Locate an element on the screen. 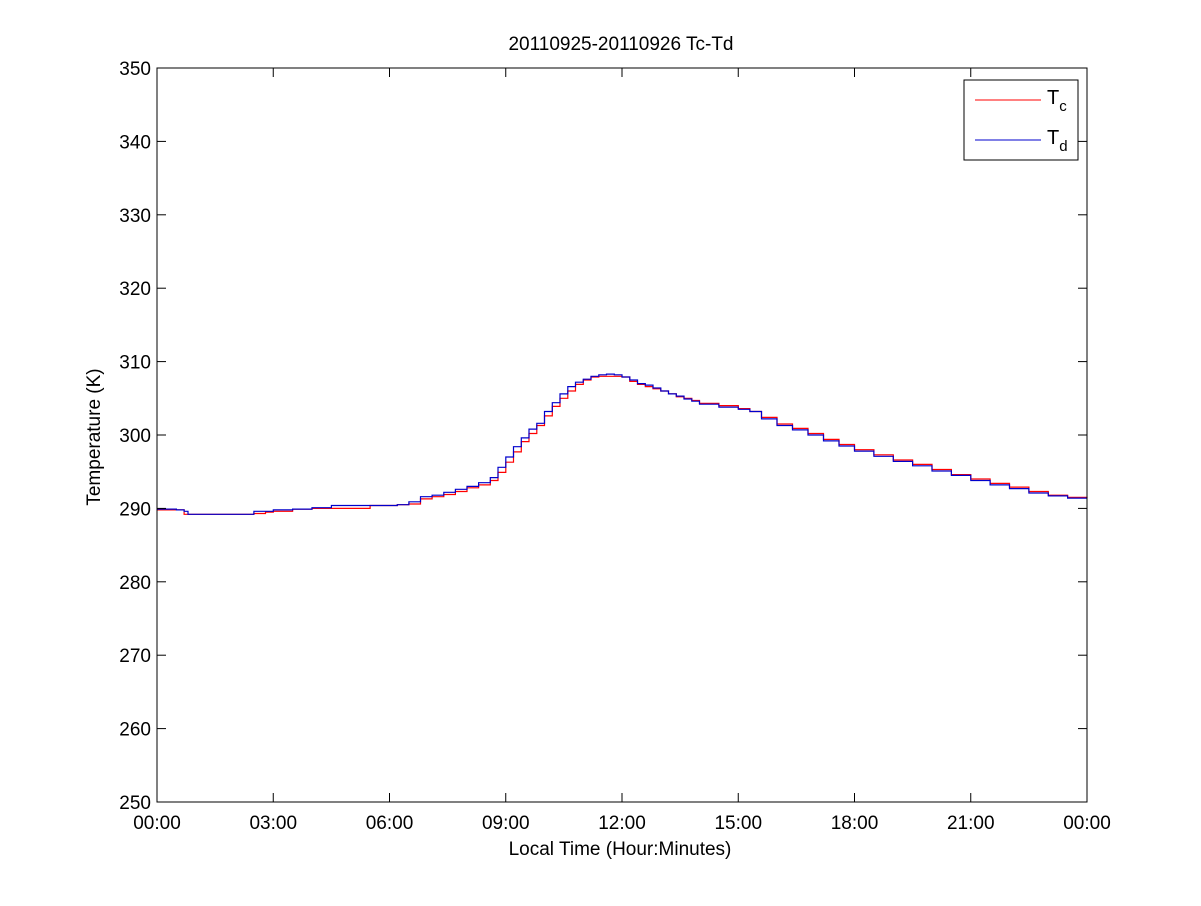 Image resolution: width=1201 pixels, height=906 pixels. x-tick-label: 21:00 is located at coordinates (971, 823).